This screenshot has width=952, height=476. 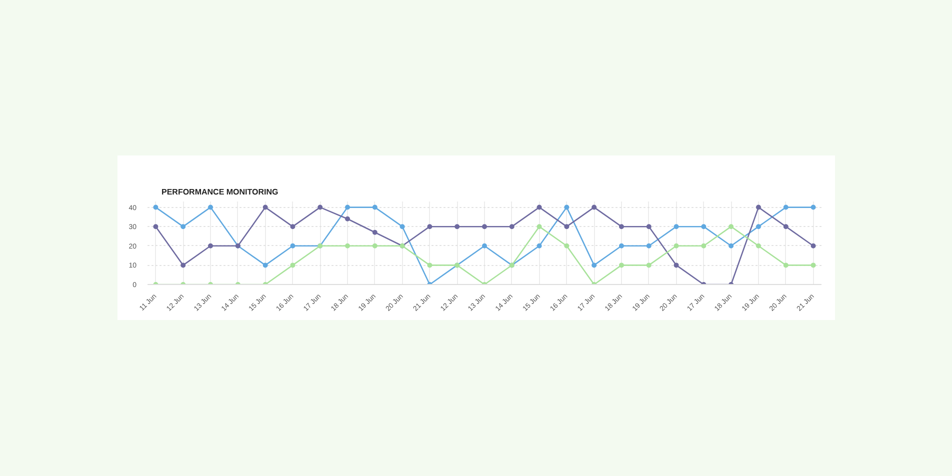 What do you see at coordinates (220, 192) in the screenshot?
I see `chart-title: PERFORMANCE MONITORING` at bounding box center [220, 192].